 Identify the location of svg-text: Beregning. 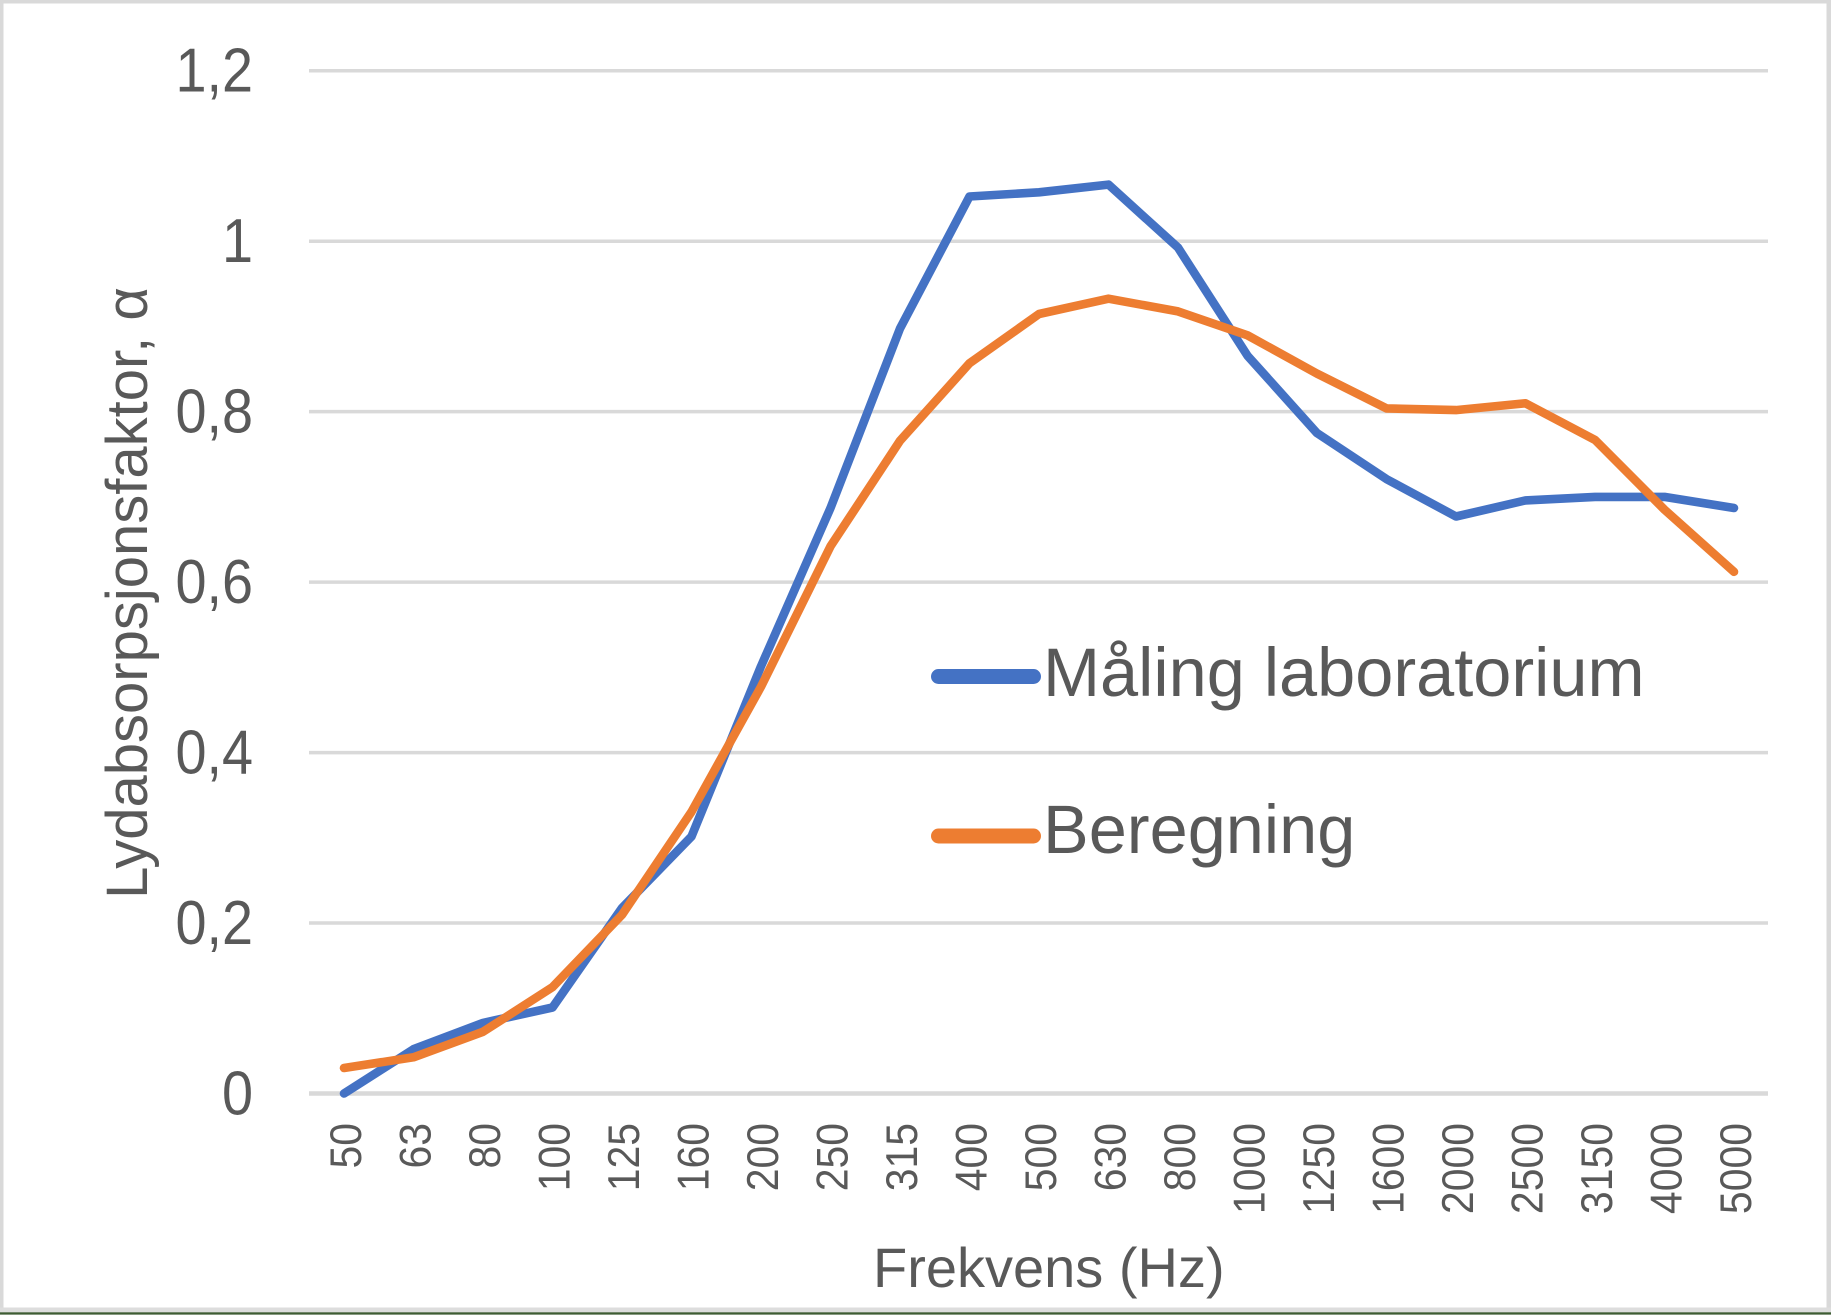
(1199, 829).